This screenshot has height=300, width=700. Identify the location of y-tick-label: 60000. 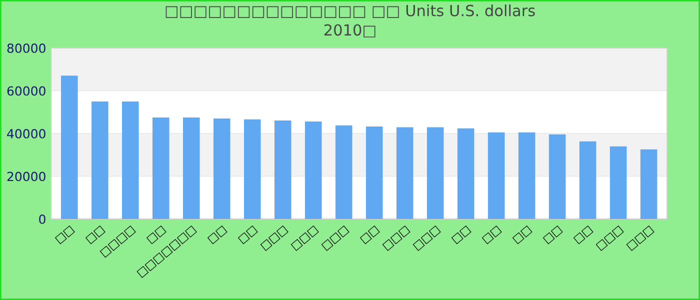
(26, 91).